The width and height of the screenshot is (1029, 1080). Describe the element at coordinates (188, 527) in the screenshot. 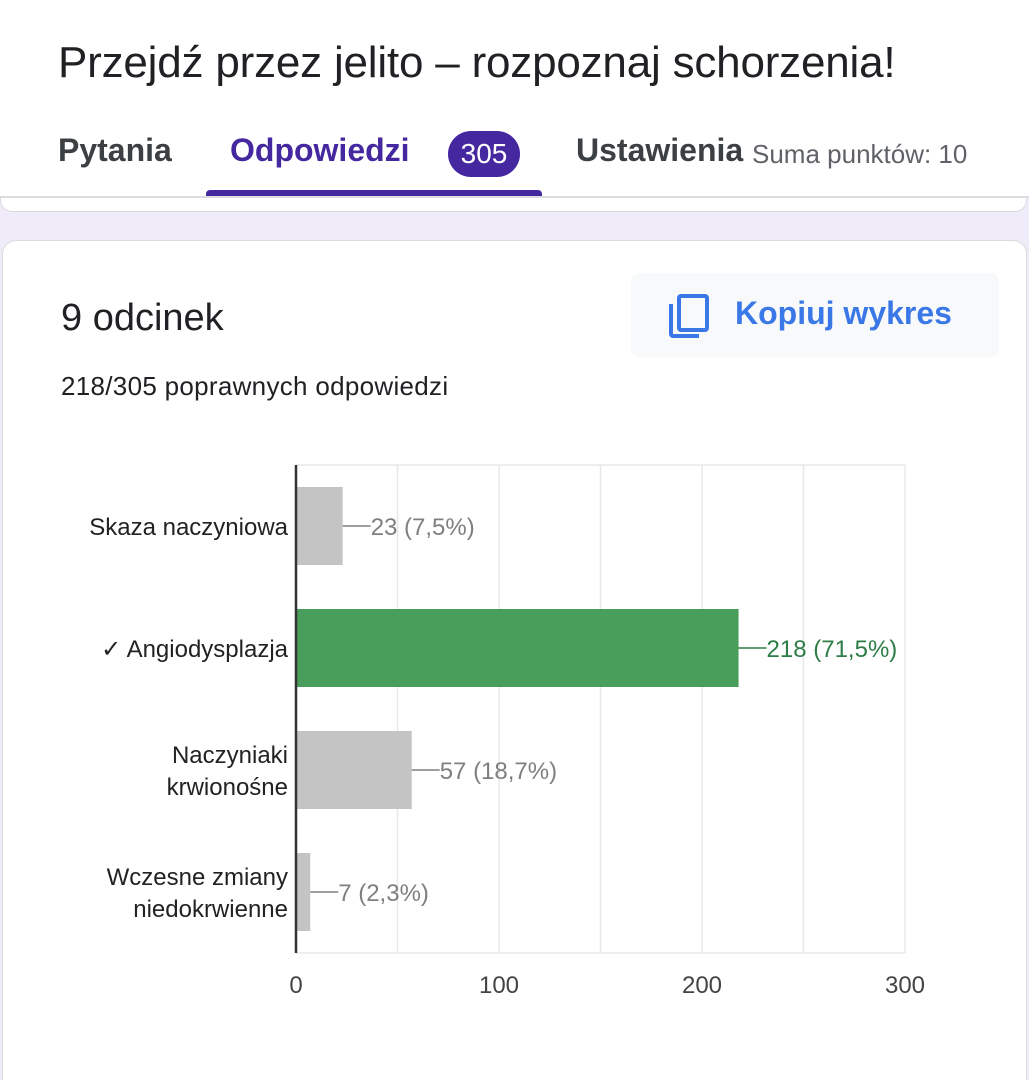

I see `category-label: Skaza naczyniowa` at that location.